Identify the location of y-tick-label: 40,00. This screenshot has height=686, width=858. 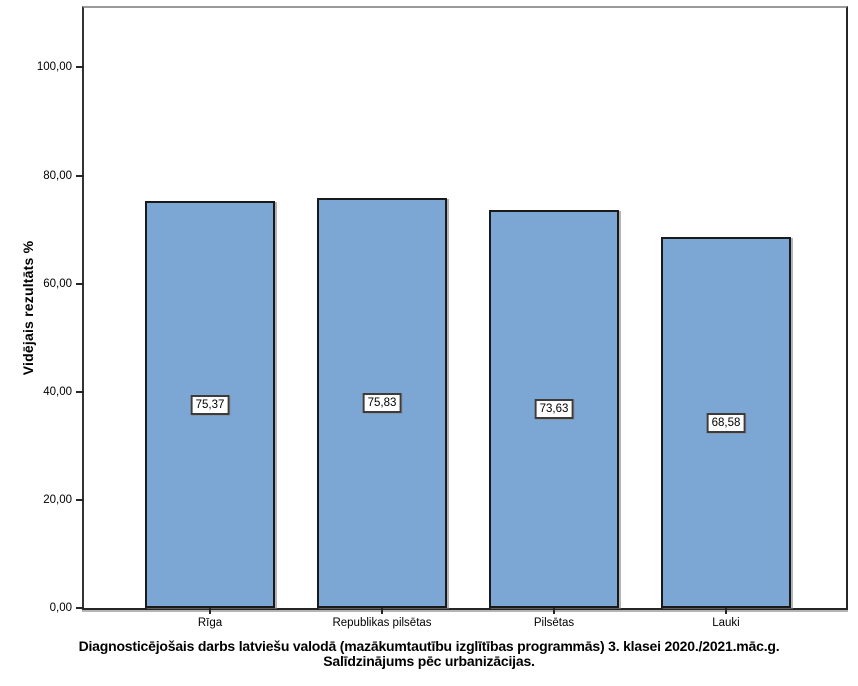
(57, 391).